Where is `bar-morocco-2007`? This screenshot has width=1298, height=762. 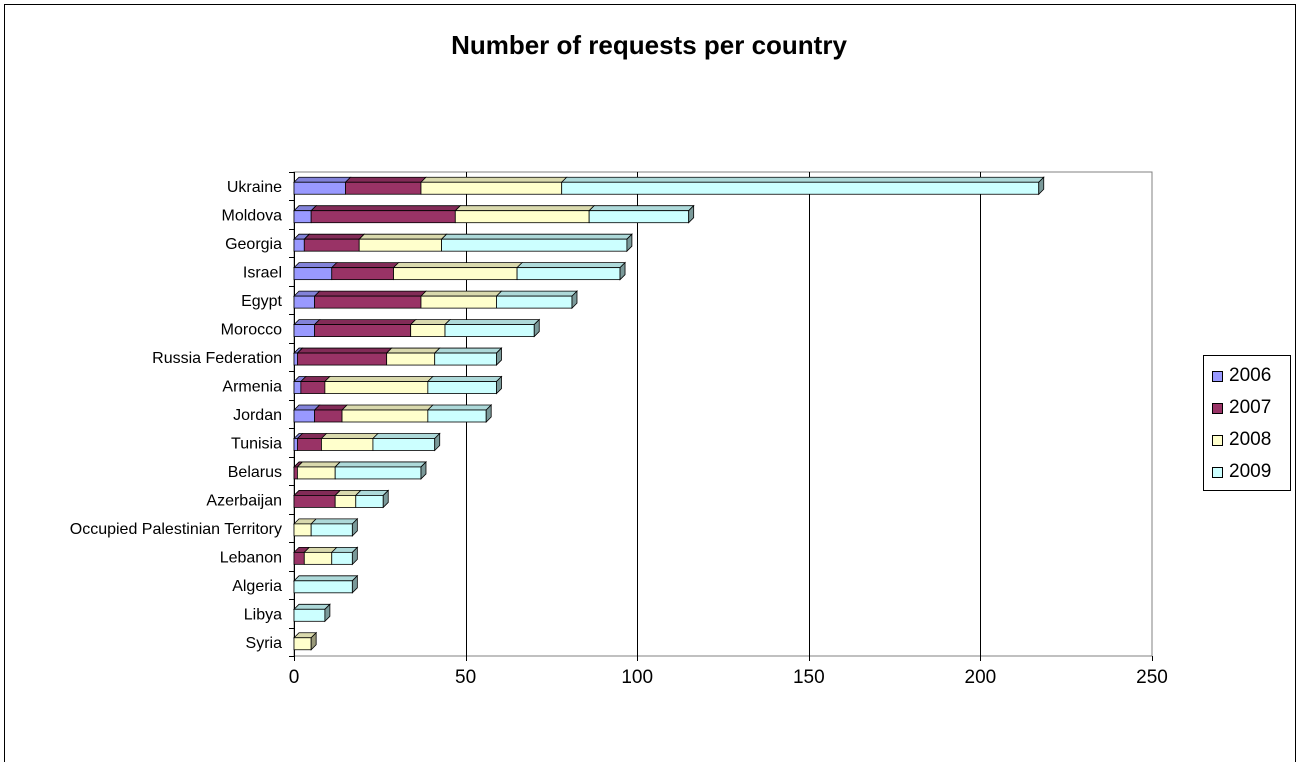 bar-morocco-2007 is located at coordinates (363, 330).